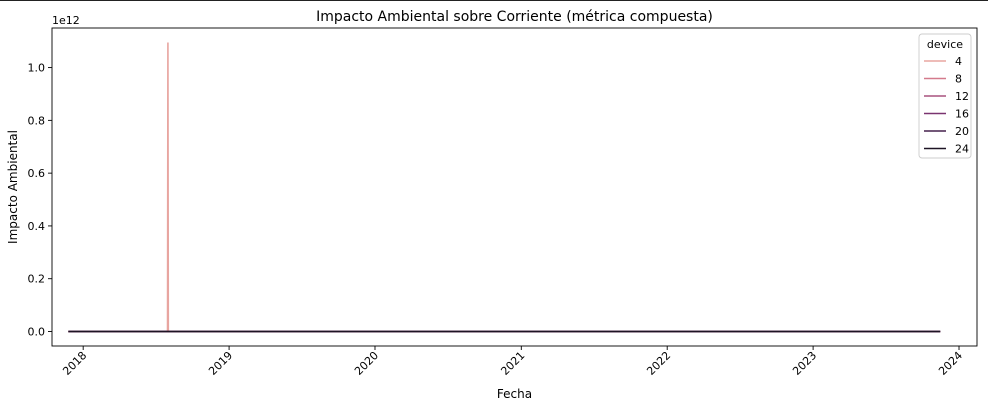 This screenshot has width=988, height=409. What do you see at coordinates (494, 0) in the screenshot?
I see `top-border` at bounding box center [494, 0].